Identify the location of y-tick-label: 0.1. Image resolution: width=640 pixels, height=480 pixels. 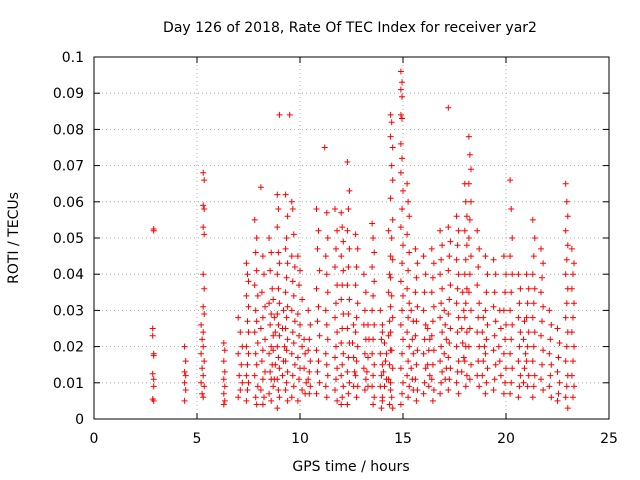
(73, 58).